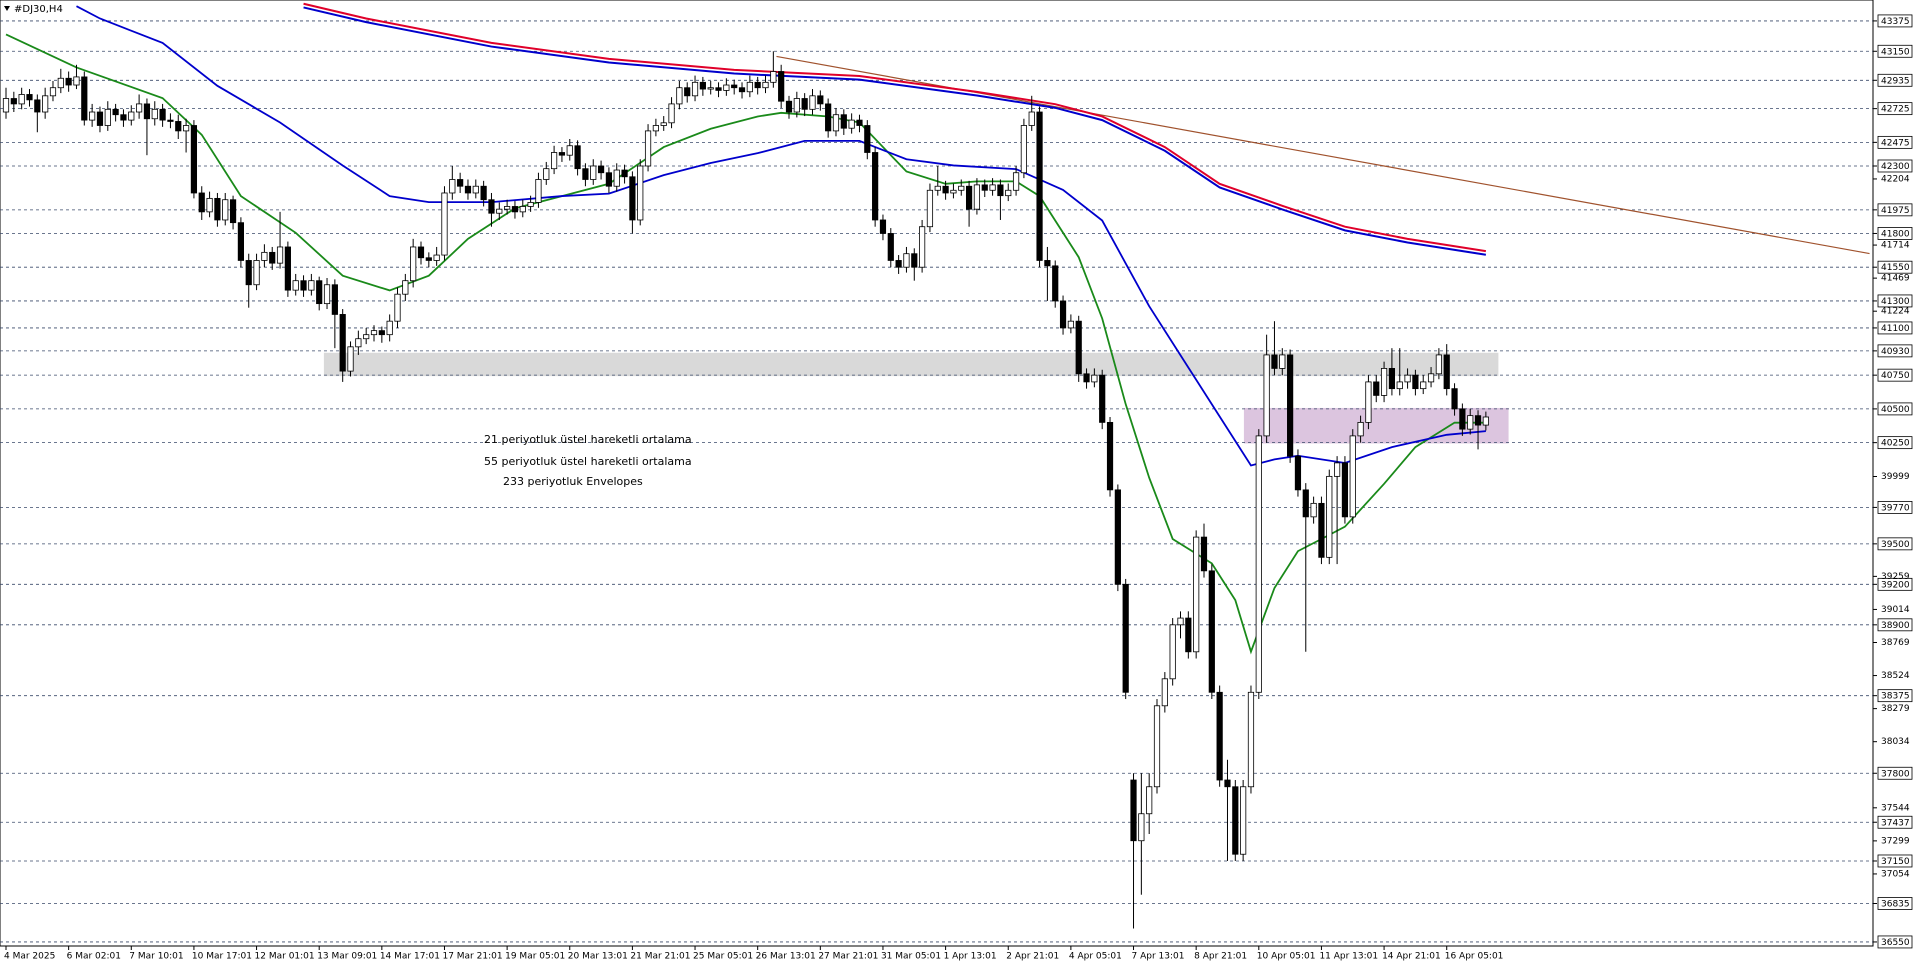 The height and width of the screenshot is (963, 1916). What do you see at coordinates (970, 957) in the screenshot?
I see `x-tick-label: 1 Apr 13:01` at bounding box center [970, 957].